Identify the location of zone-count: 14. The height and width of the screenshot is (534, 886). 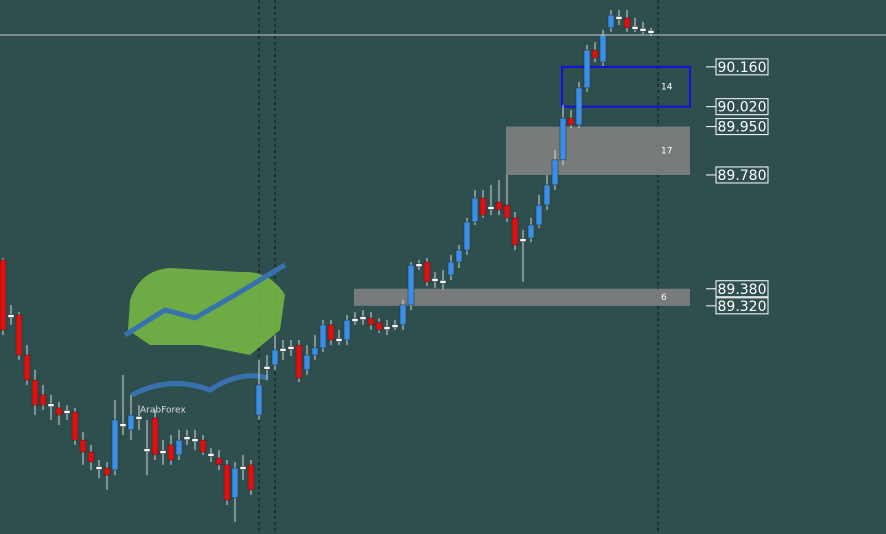
(667, 87).